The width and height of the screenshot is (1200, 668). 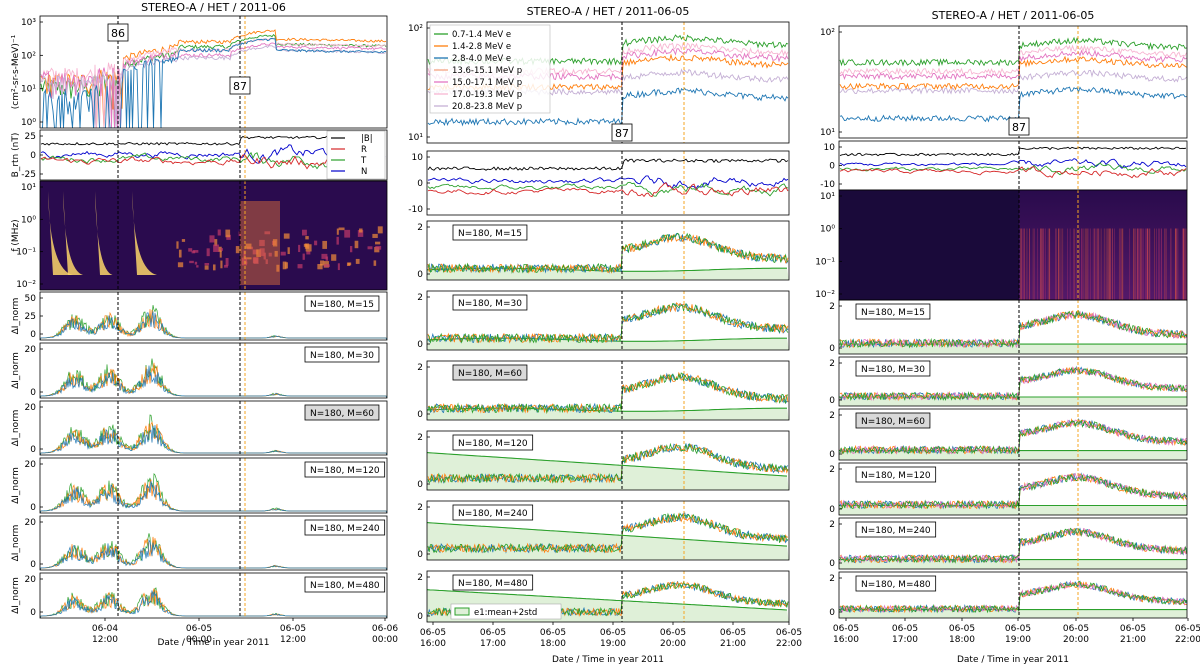 I want to click on x-tick-time: 18:00, so click(x=962, y=640).